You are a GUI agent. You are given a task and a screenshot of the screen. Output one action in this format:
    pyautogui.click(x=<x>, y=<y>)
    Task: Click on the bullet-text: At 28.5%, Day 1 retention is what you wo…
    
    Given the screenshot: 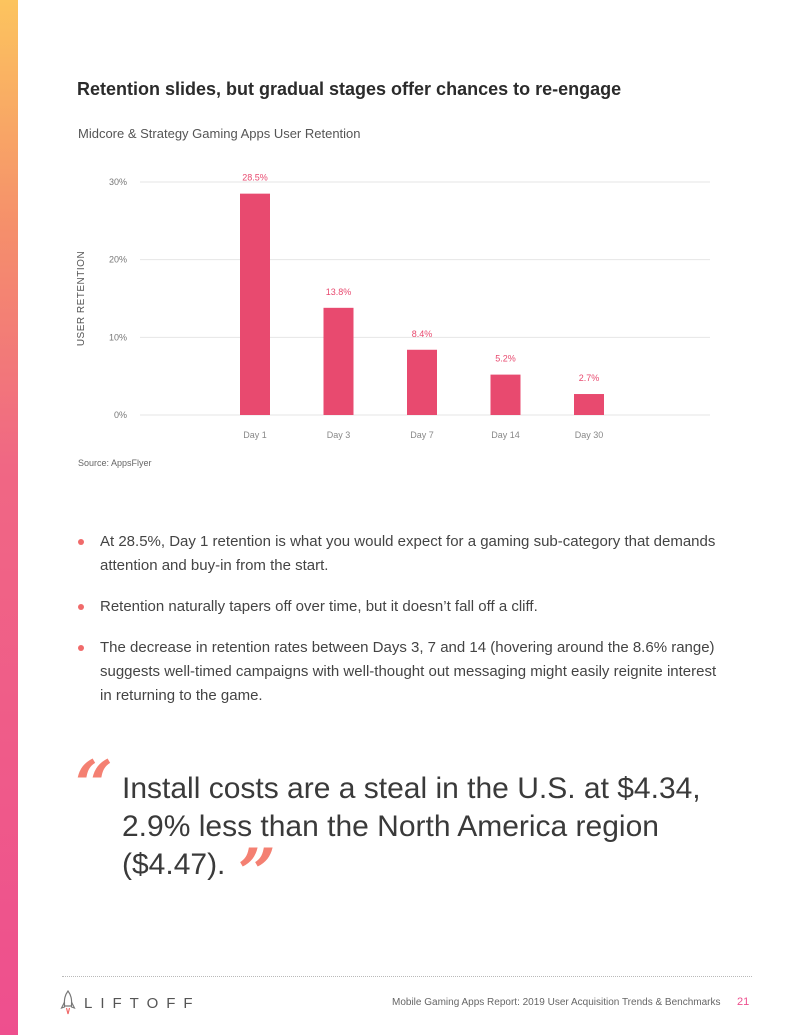 What is the action you would take?
    pyautogui.click(x=408, y=553)
    